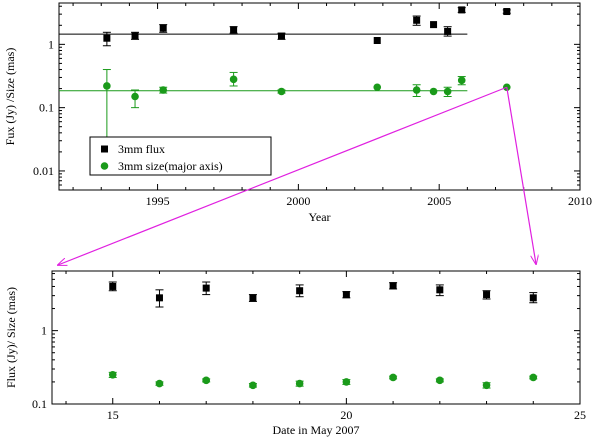 The height and width of the screenshot is (439, 600). What do you see at coordinates (10, 97) in the screenshot?
I see `y-axis-label: Fux (Jy) /Size (mas)` at bounding box center [10, 97].